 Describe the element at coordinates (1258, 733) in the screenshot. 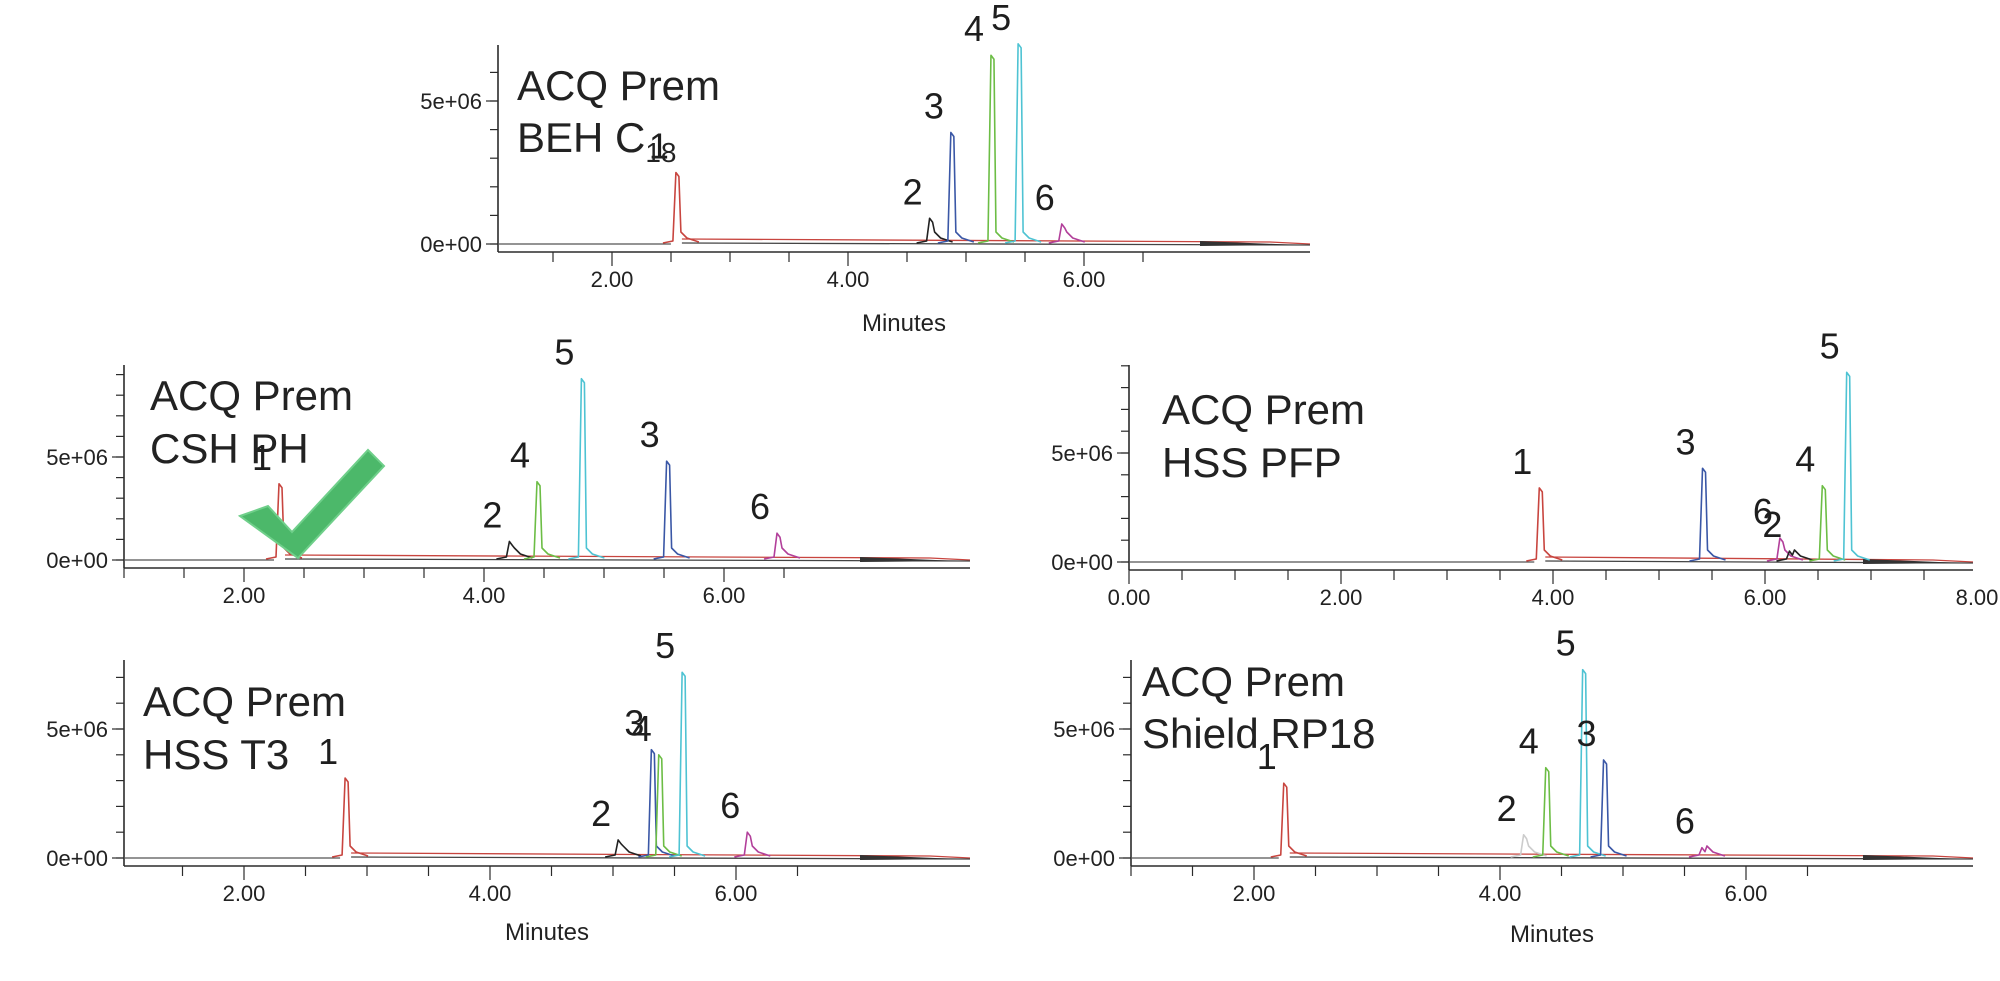

I see `column-title-line-2: Shield RP18` at that location.